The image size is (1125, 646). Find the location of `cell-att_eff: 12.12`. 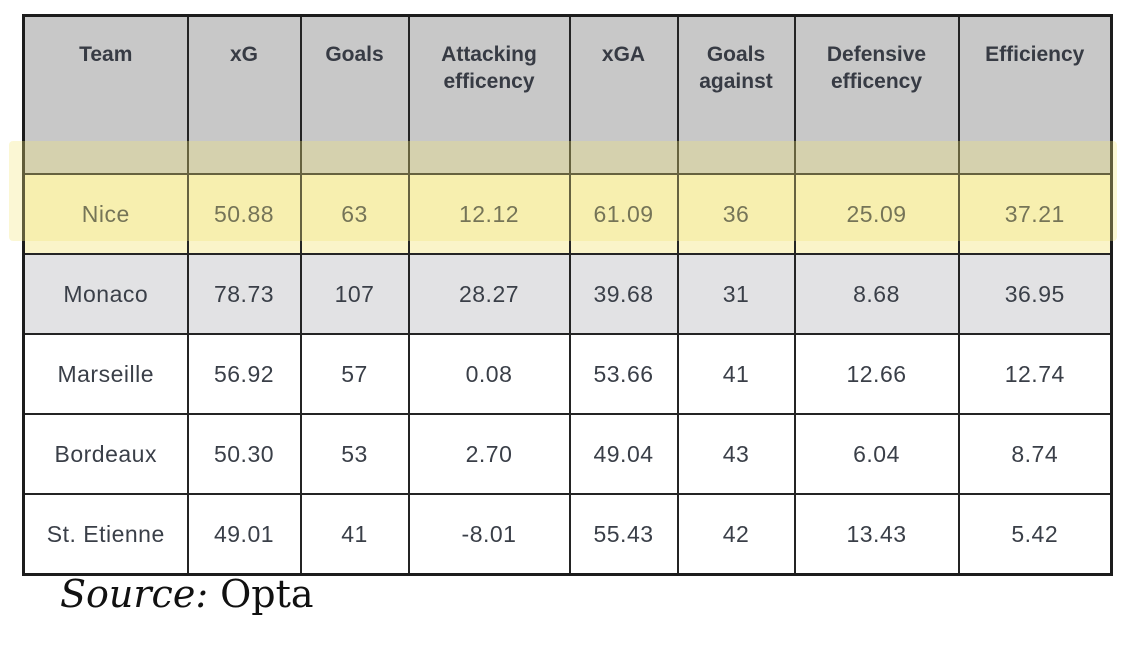

cell-att_eff: 12.12 is located at coordinates (489, 214).